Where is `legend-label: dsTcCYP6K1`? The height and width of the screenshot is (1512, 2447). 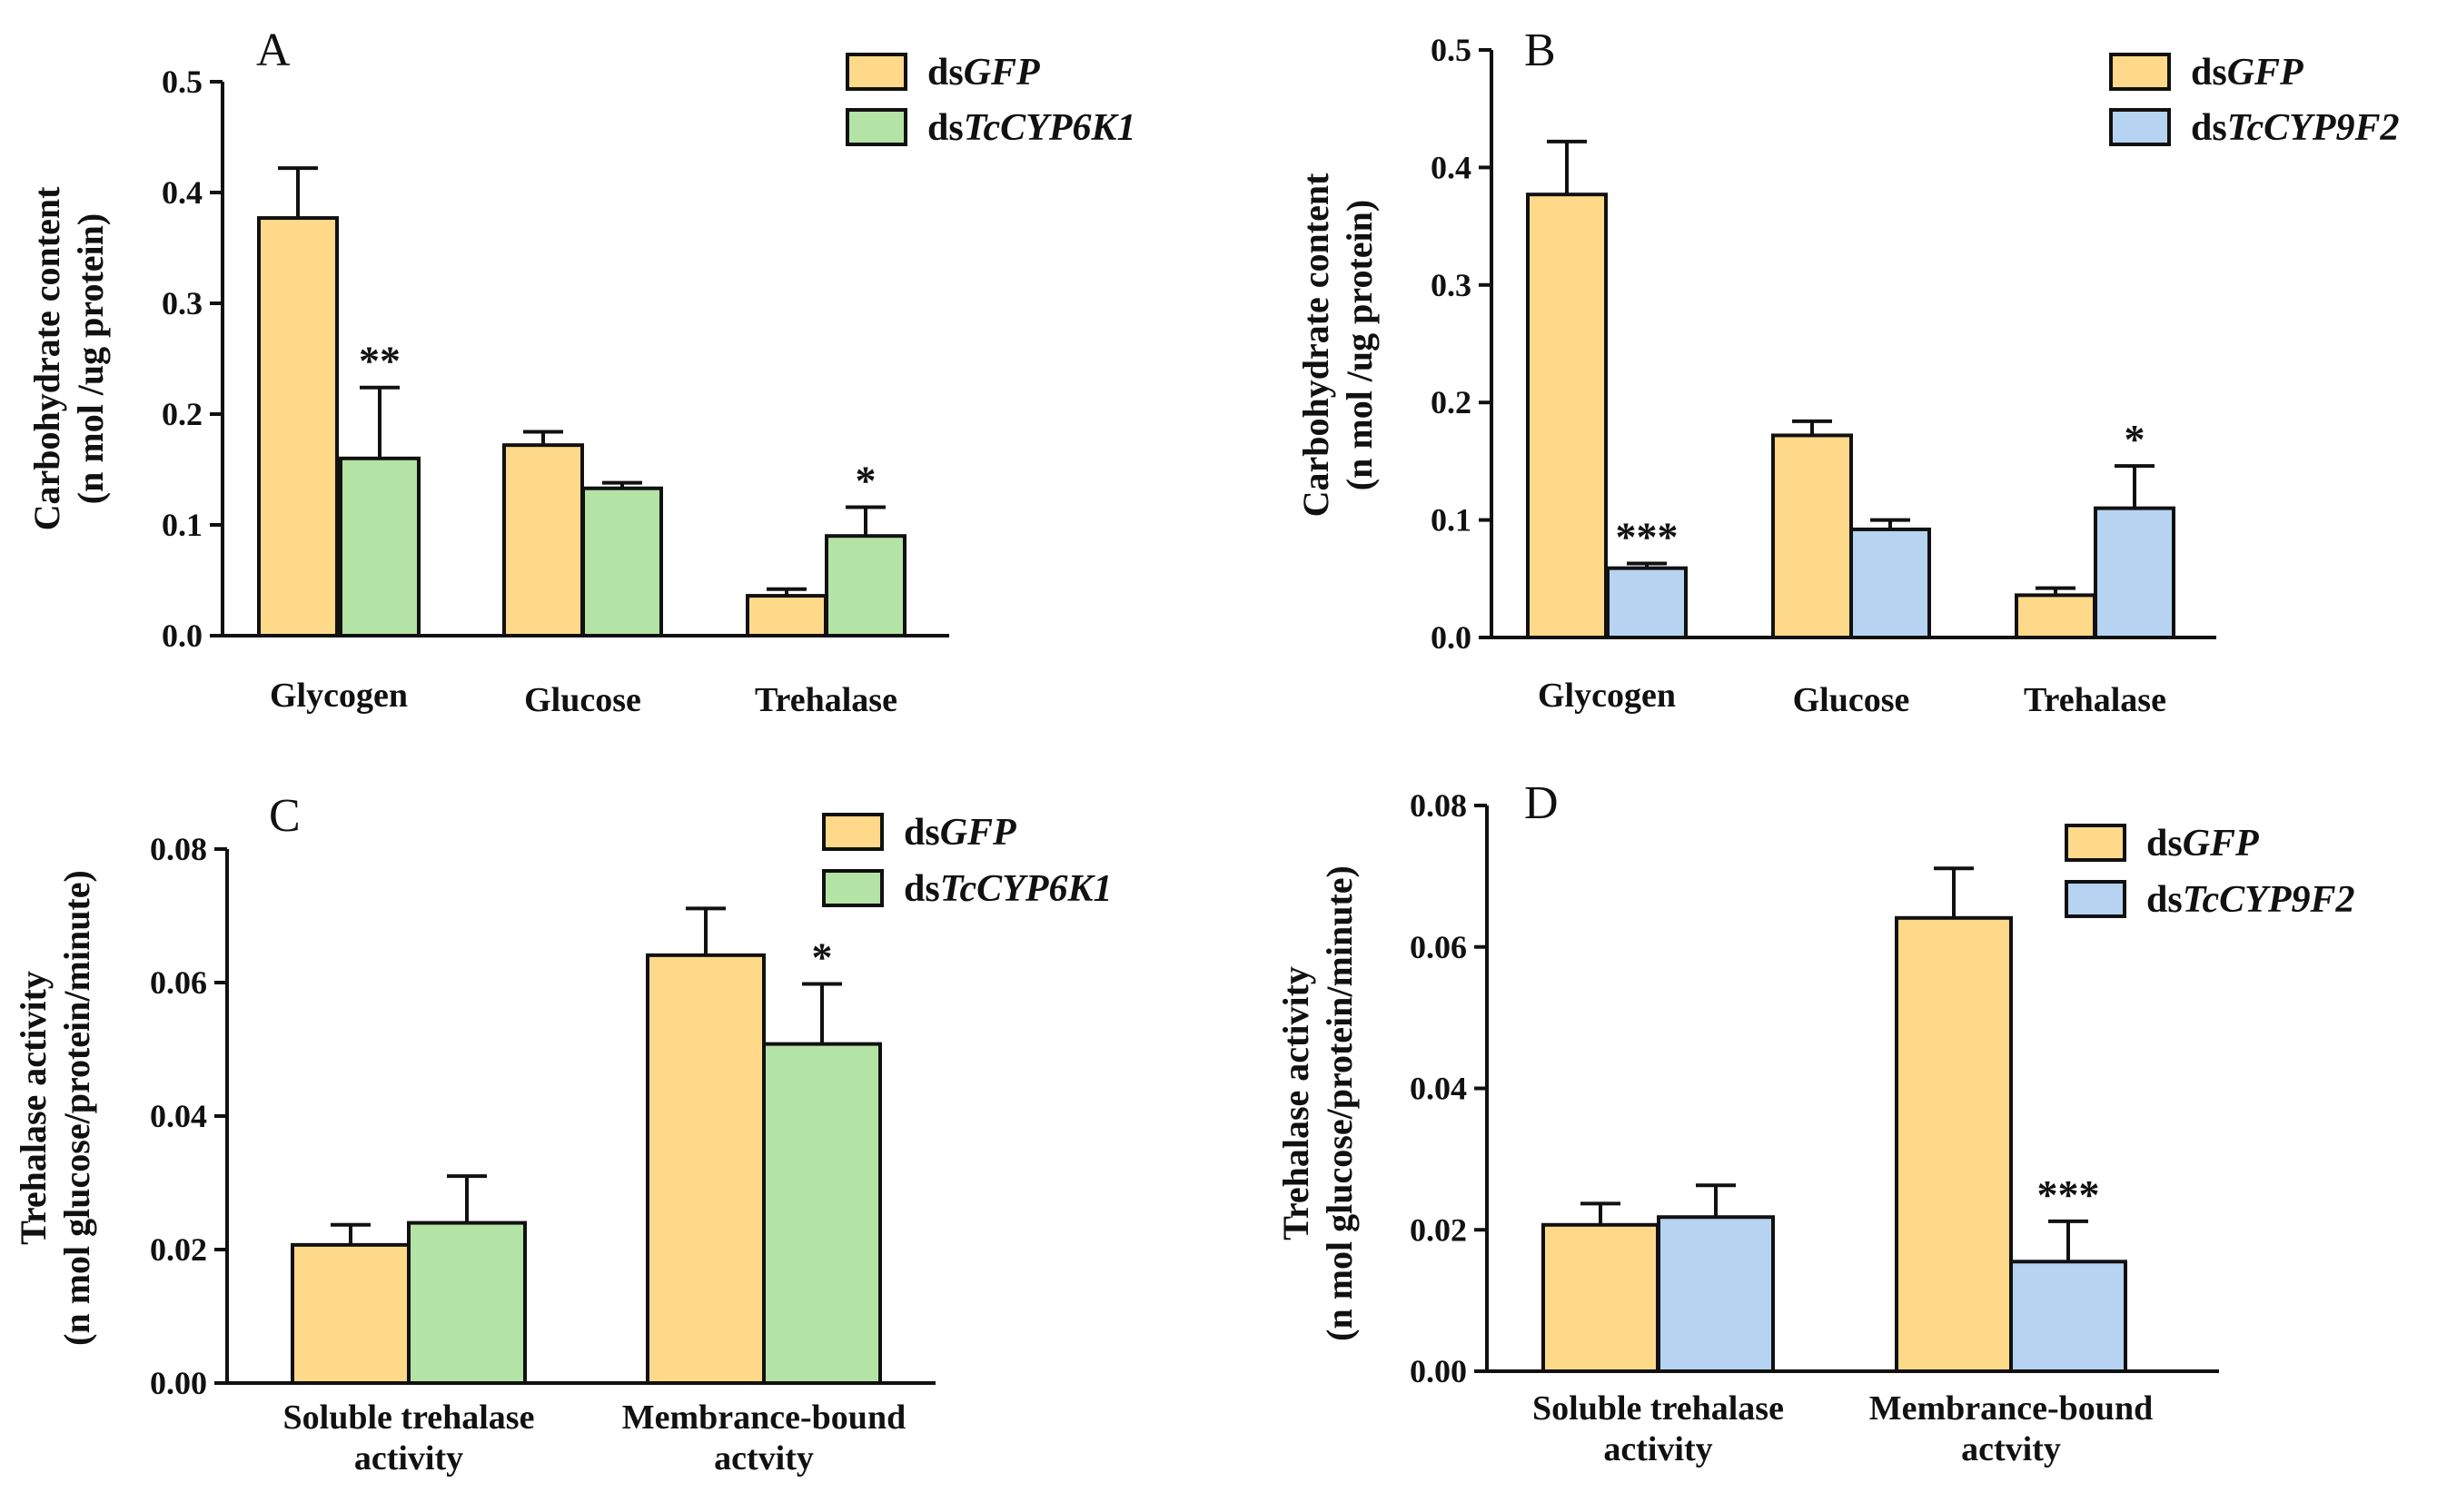
legend-label: dsTcCYP6K1 is located at coordinates (1008, 889).